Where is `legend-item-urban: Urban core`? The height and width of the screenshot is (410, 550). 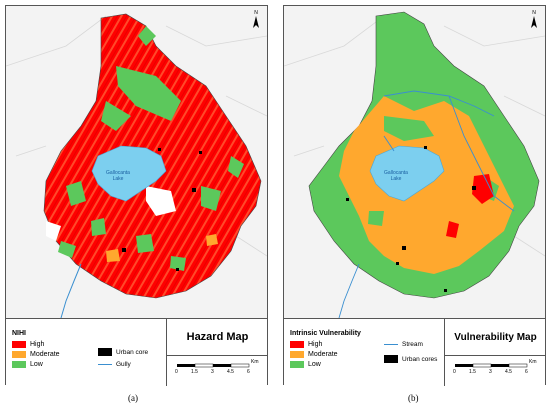
legend-item-urban: Urban core is located at coordinates (123, 352).